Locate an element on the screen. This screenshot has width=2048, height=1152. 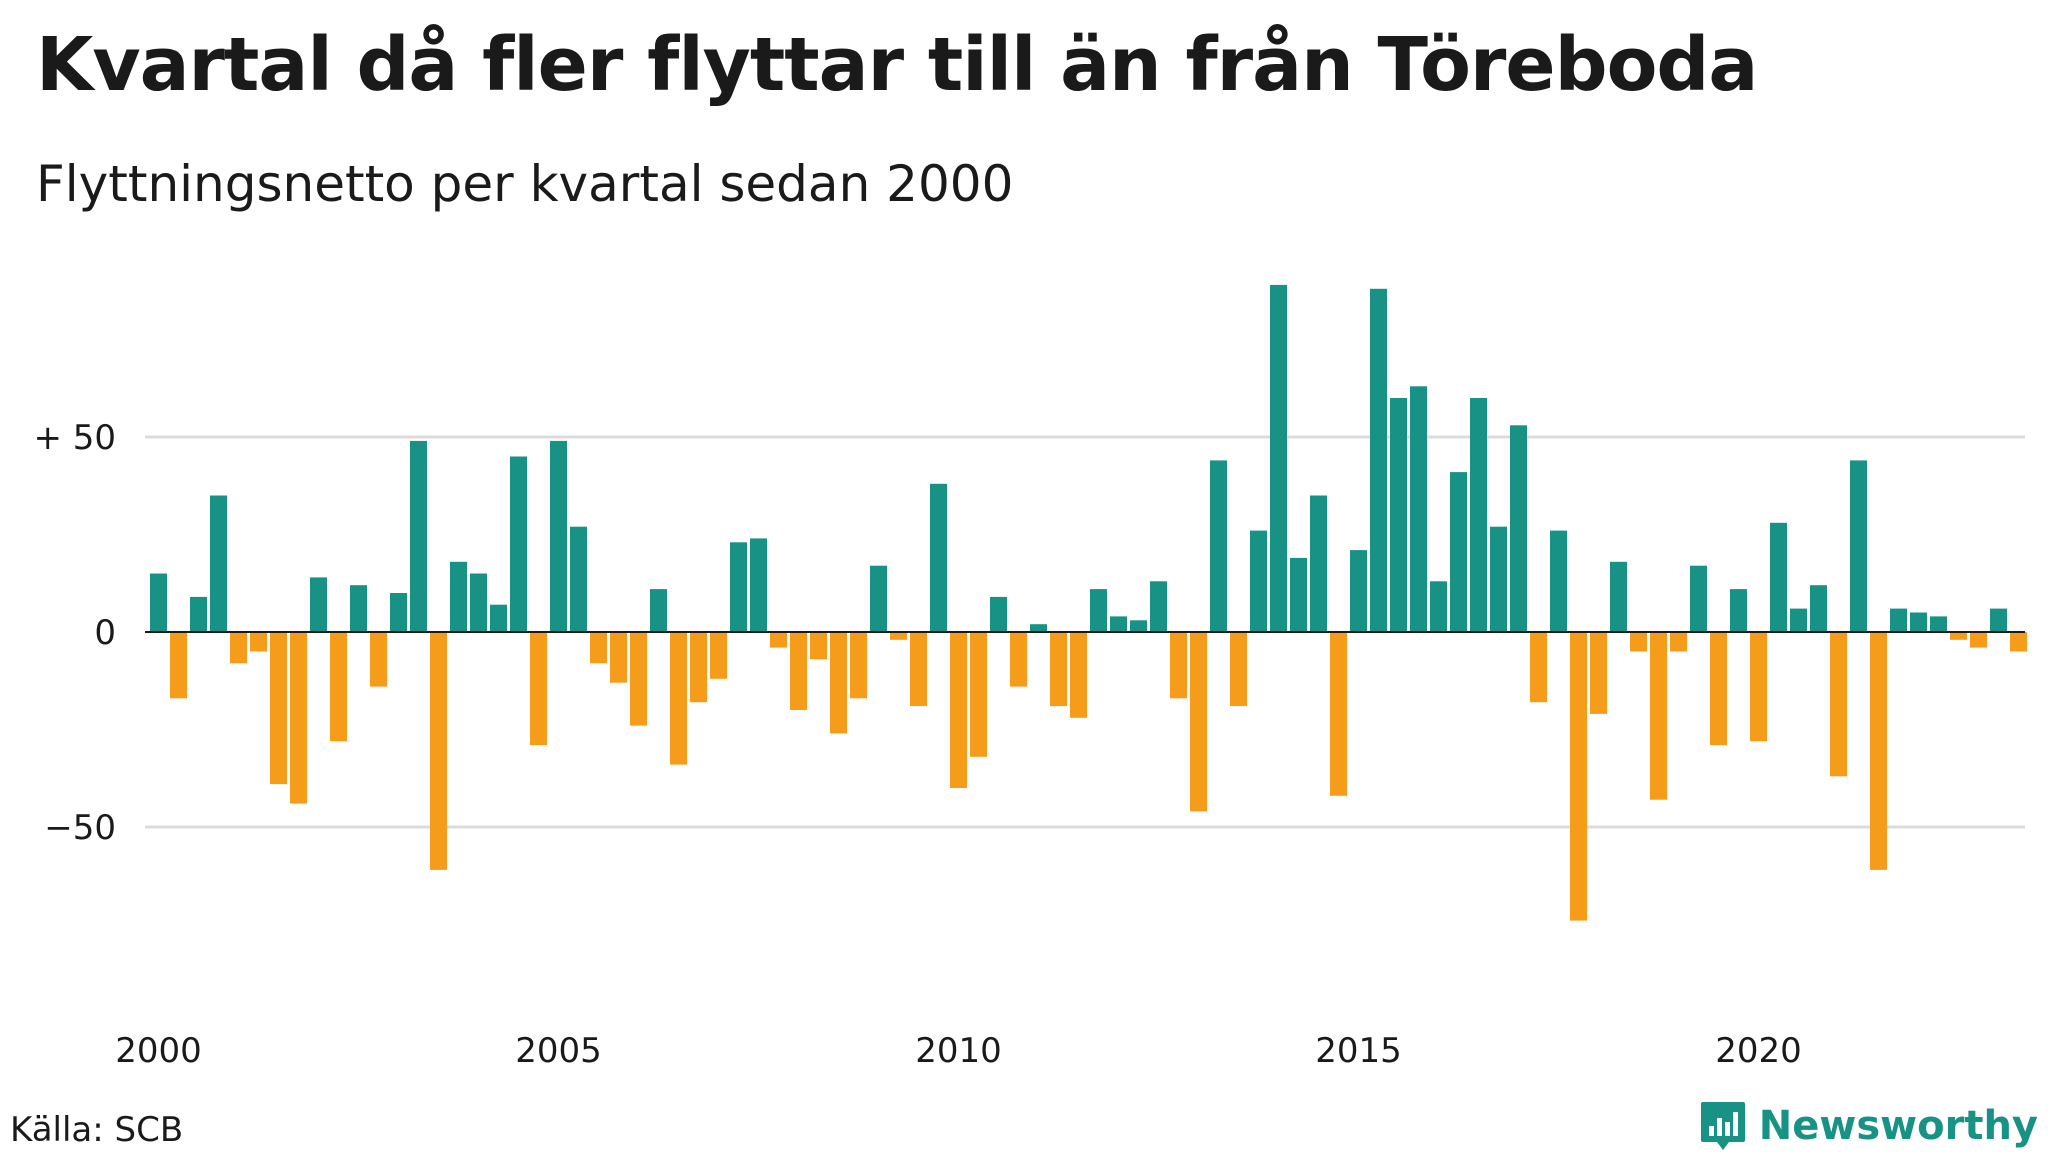
x-tick-label: 2020 is located at coordinates (1758, 1051).